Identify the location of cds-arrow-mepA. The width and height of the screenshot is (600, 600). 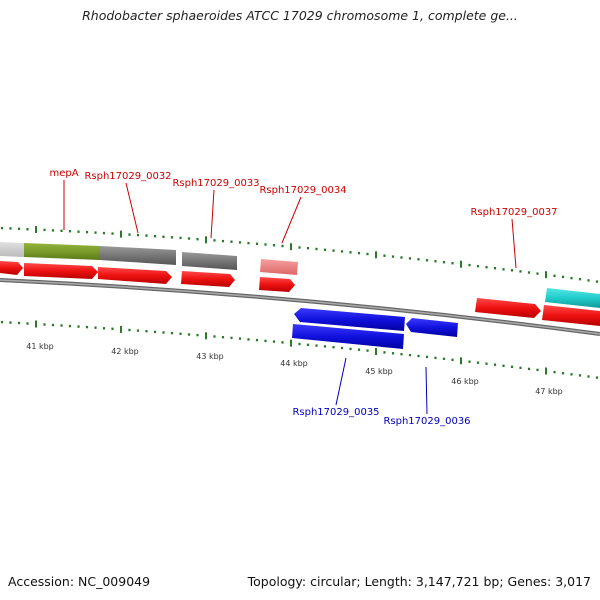
(61, 271).